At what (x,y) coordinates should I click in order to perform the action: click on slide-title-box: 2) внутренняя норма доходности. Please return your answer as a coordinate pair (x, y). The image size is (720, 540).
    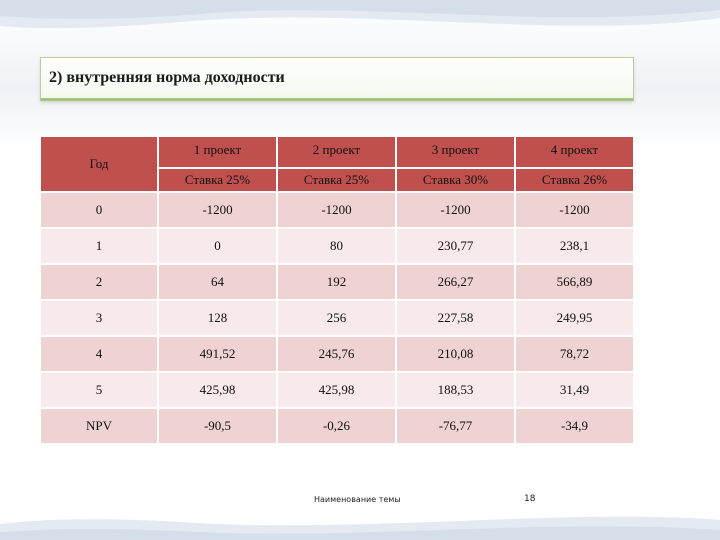
    Looking at the image, I should click on (337, 79).